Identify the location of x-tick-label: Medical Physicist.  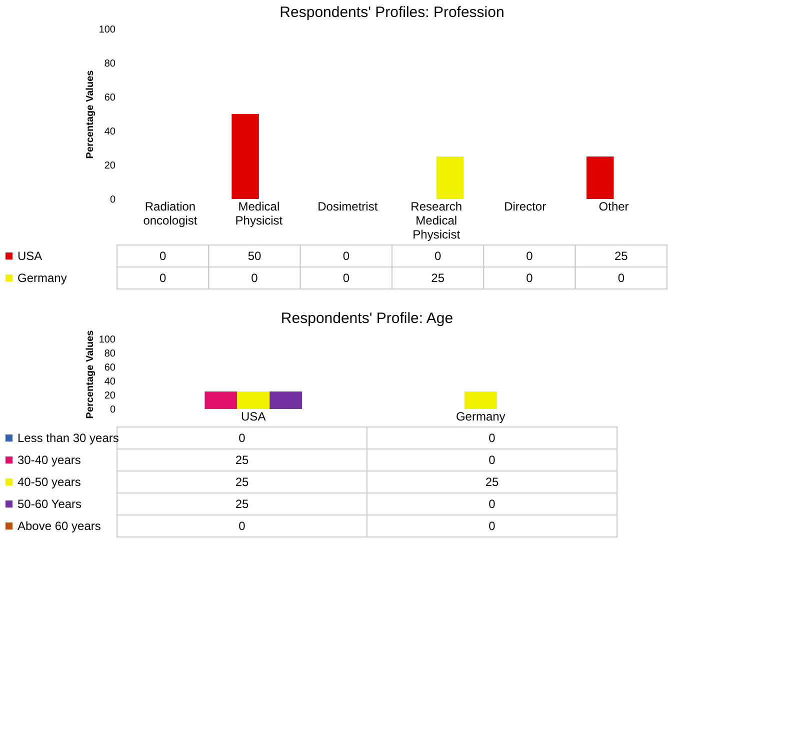
(259, 214).